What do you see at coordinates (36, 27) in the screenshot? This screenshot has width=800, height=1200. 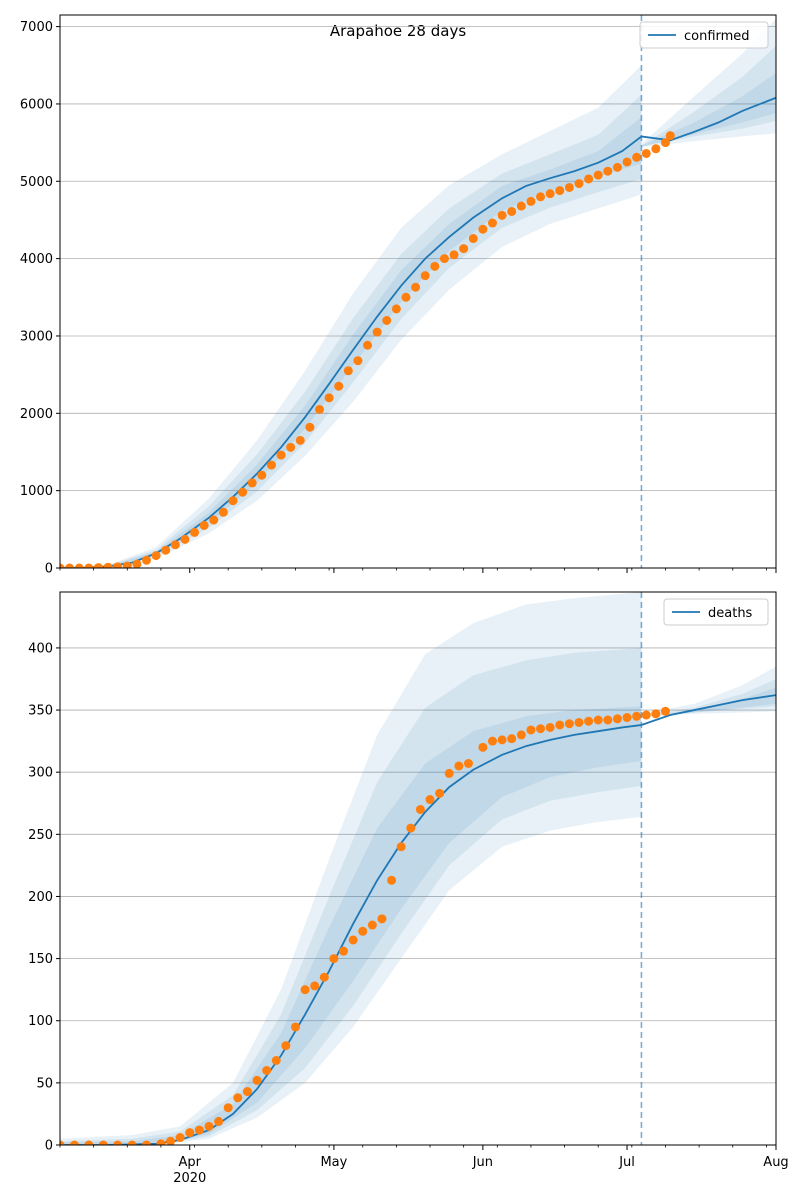 I see `y-tick-label: 7000` at bounding box center [36, 27].